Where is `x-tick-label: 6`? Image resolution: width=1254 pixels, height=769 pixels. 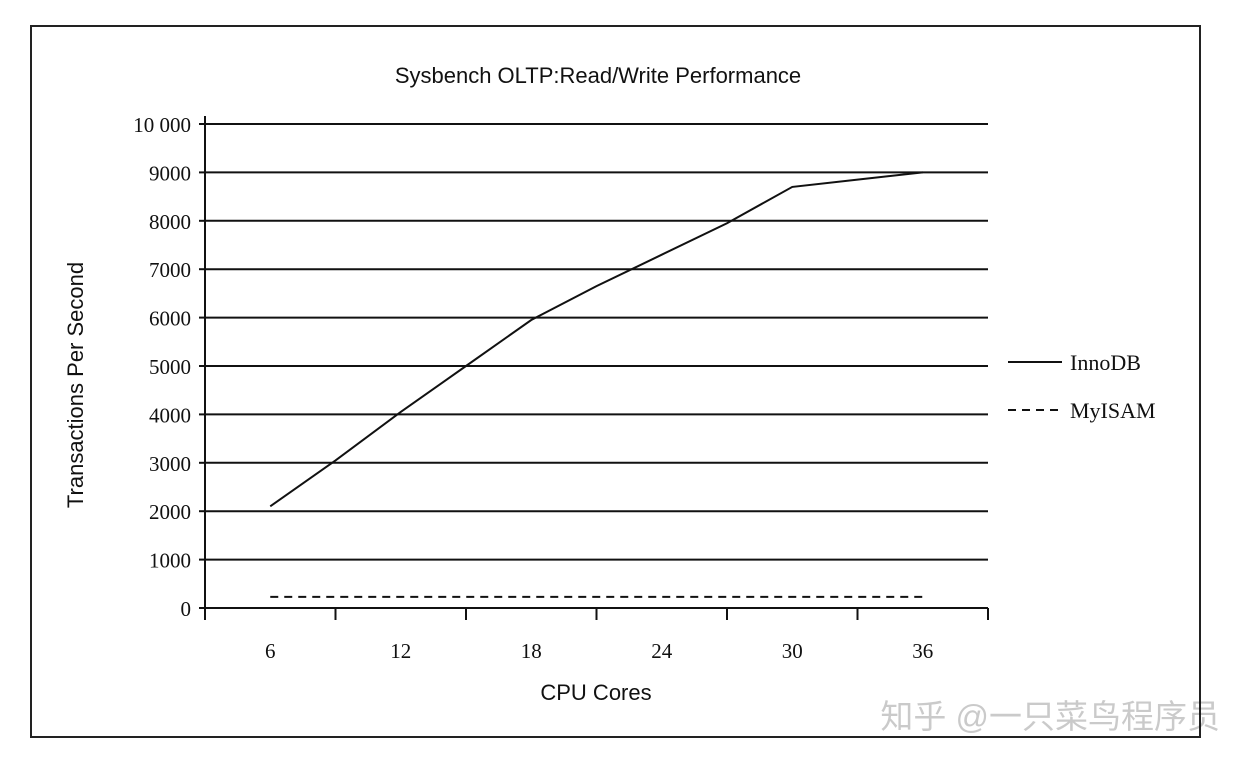 x-tick-label: 6 is located at coordinates (270, 651).